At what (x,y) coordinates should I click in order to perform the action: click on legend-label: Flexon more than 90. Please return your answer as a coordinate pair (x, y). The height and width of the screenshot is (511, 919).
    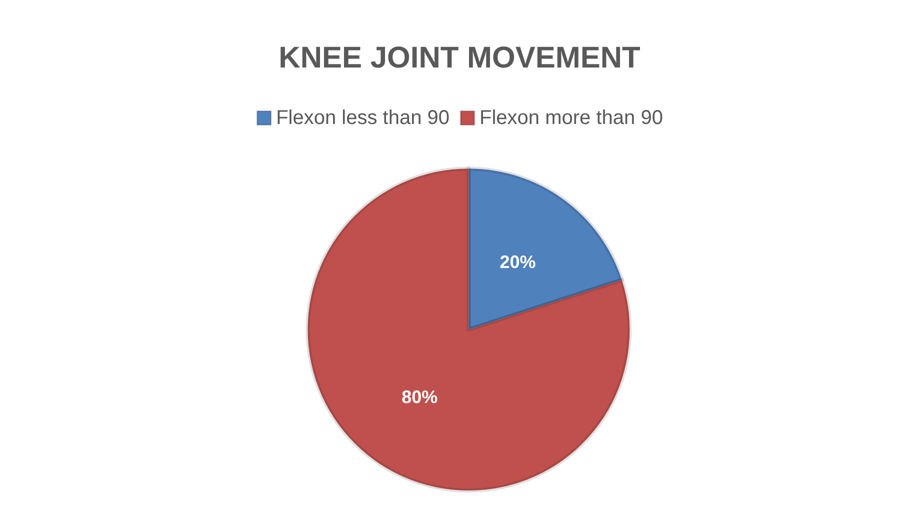
    Looking at the image, I should click on (571, 118).